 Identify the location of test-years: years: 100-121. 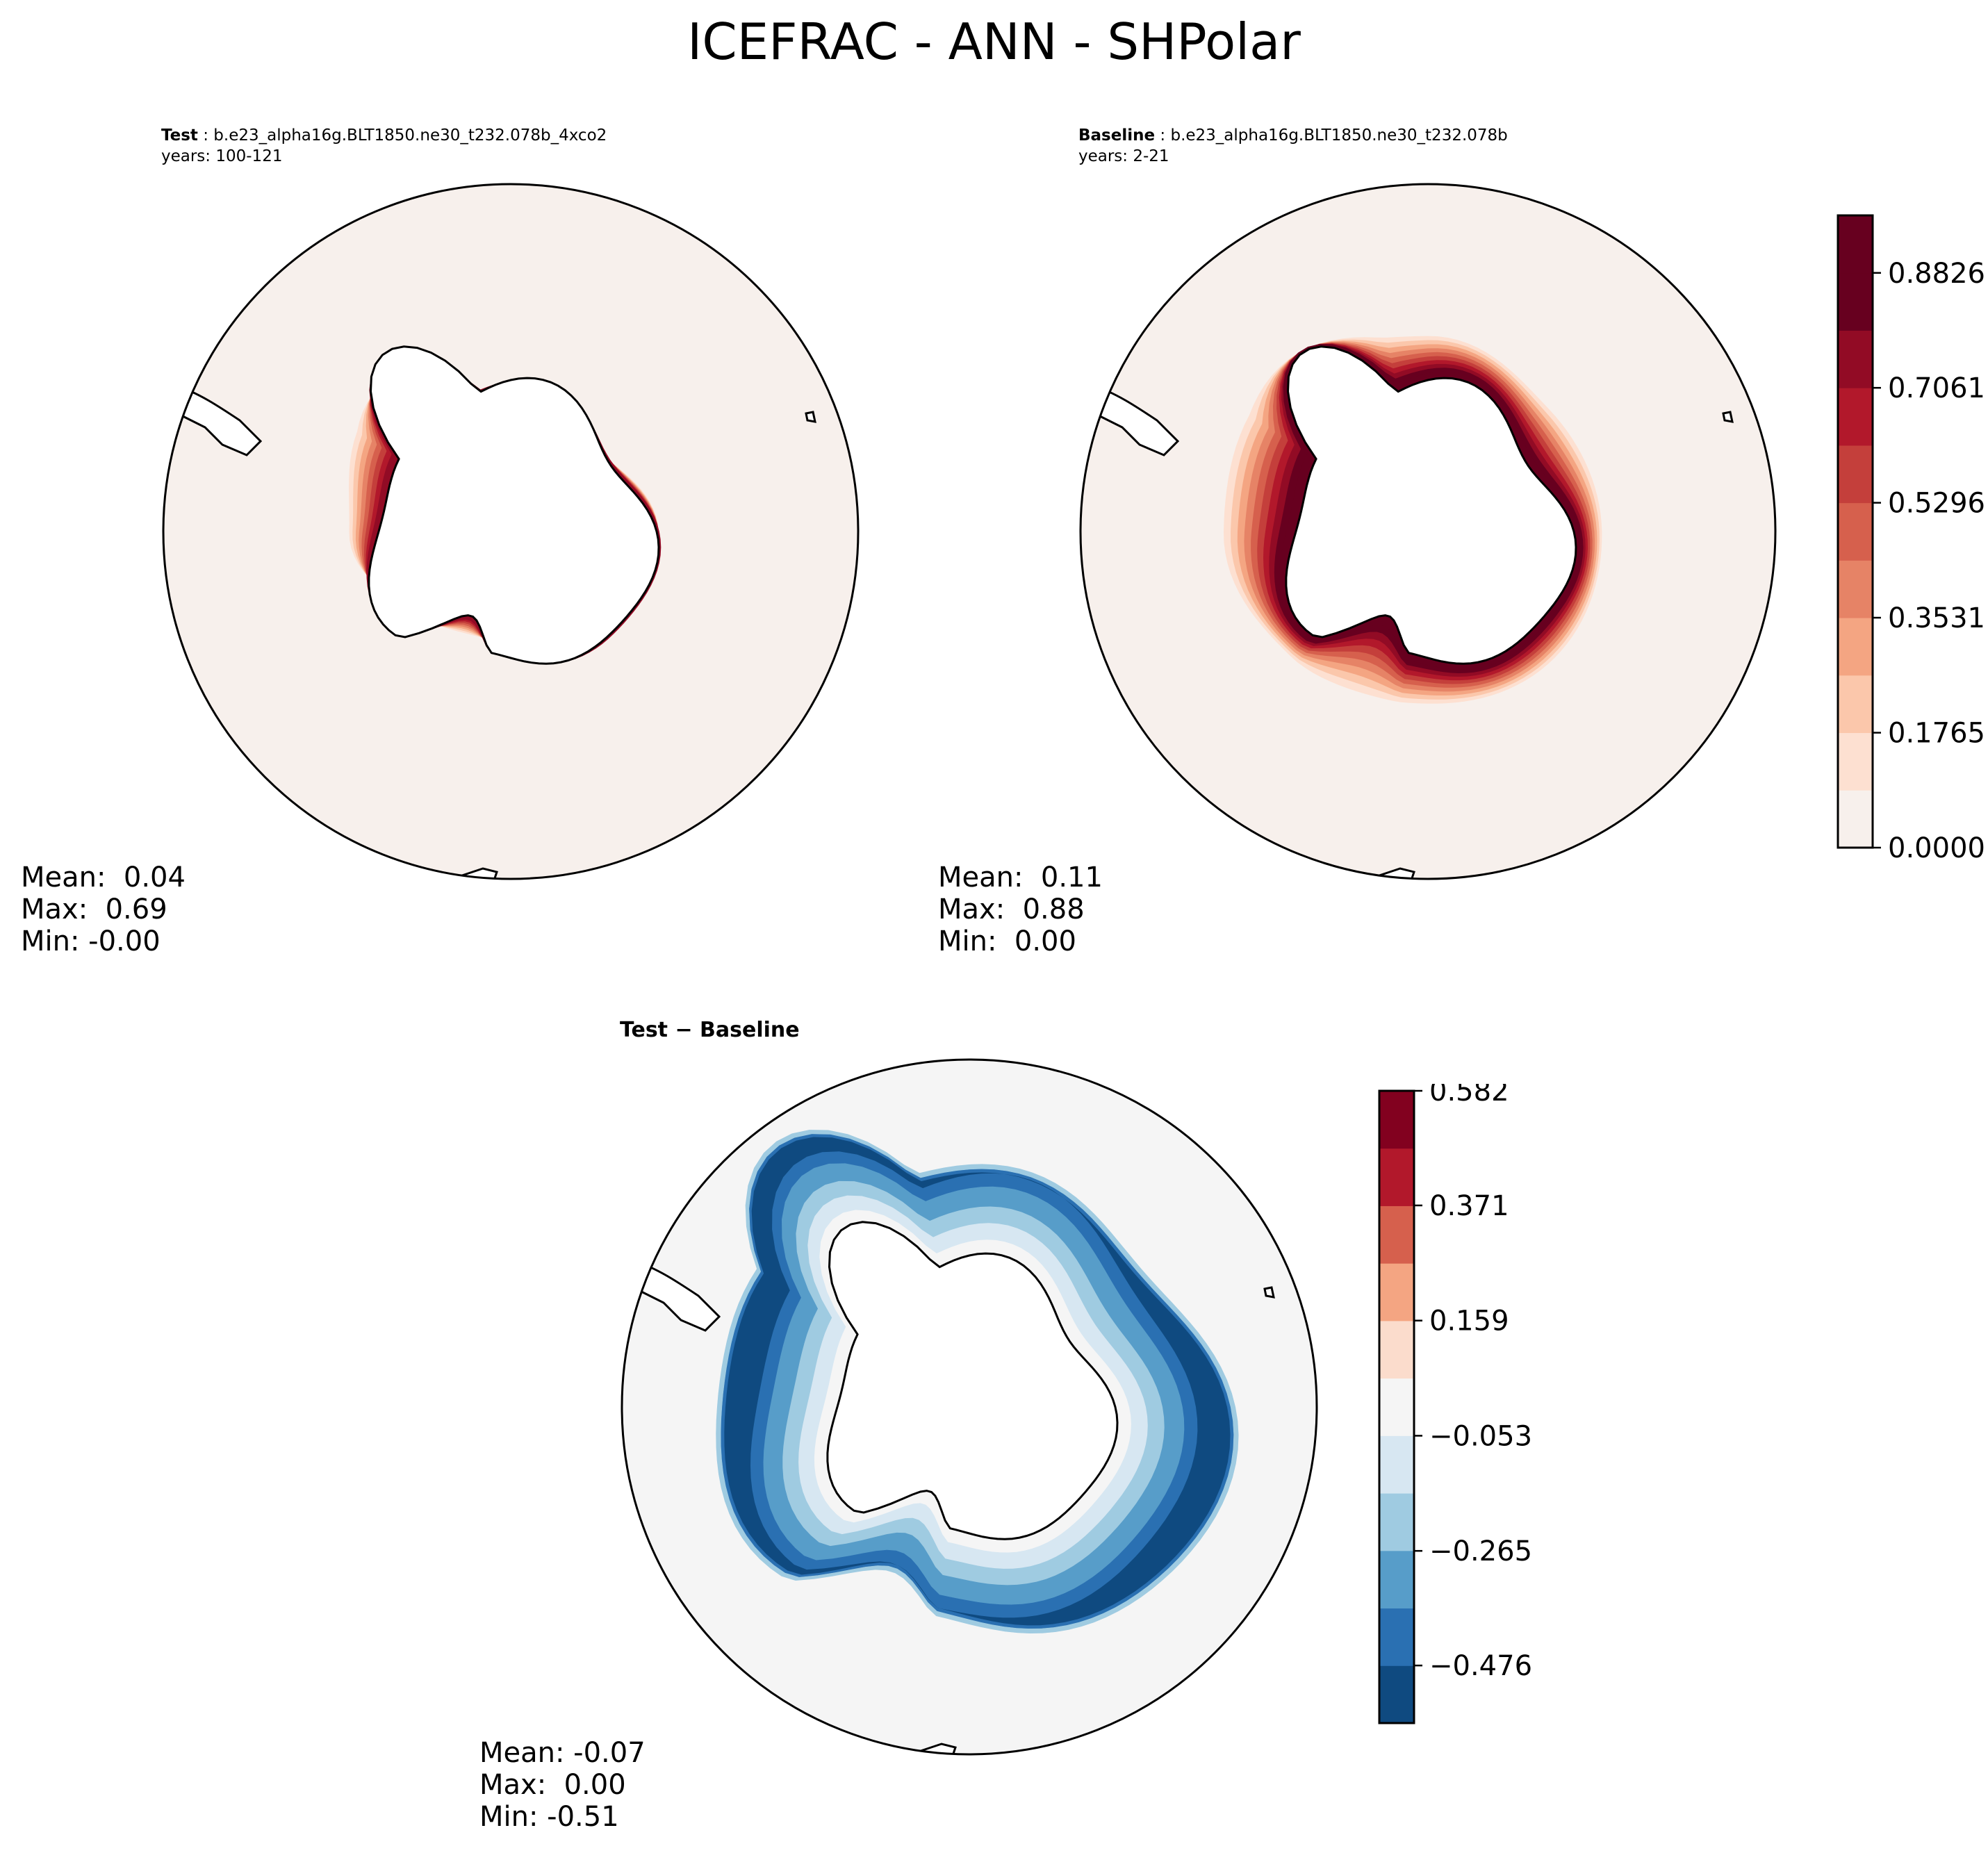
(222, 156).